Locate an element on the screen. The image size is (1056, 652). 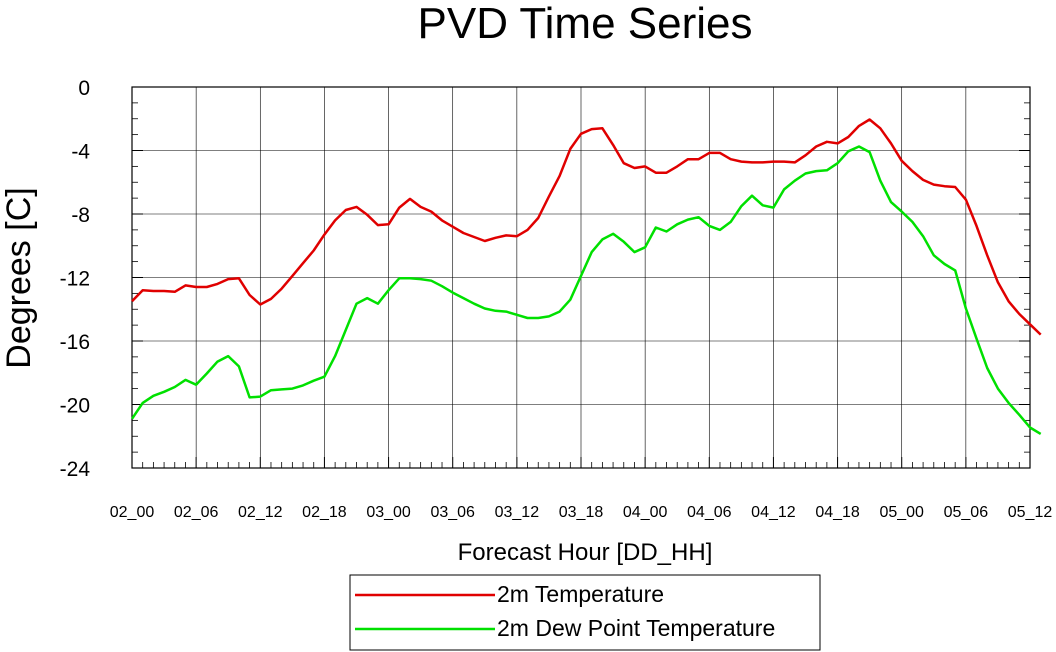
y-tick-label: -4 is located at coordinates (80, 152).